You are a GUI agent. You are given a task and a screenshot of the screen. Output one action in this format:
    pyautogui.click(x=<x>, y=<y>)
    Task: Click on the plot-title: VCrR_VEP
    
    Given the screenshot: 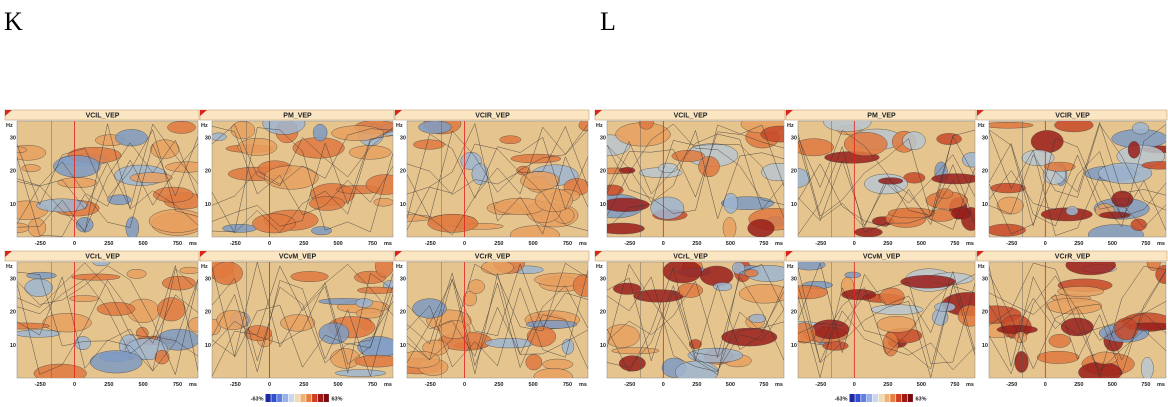 What is the action you would take?
    pyautogui.click(x=493, y=257)
    